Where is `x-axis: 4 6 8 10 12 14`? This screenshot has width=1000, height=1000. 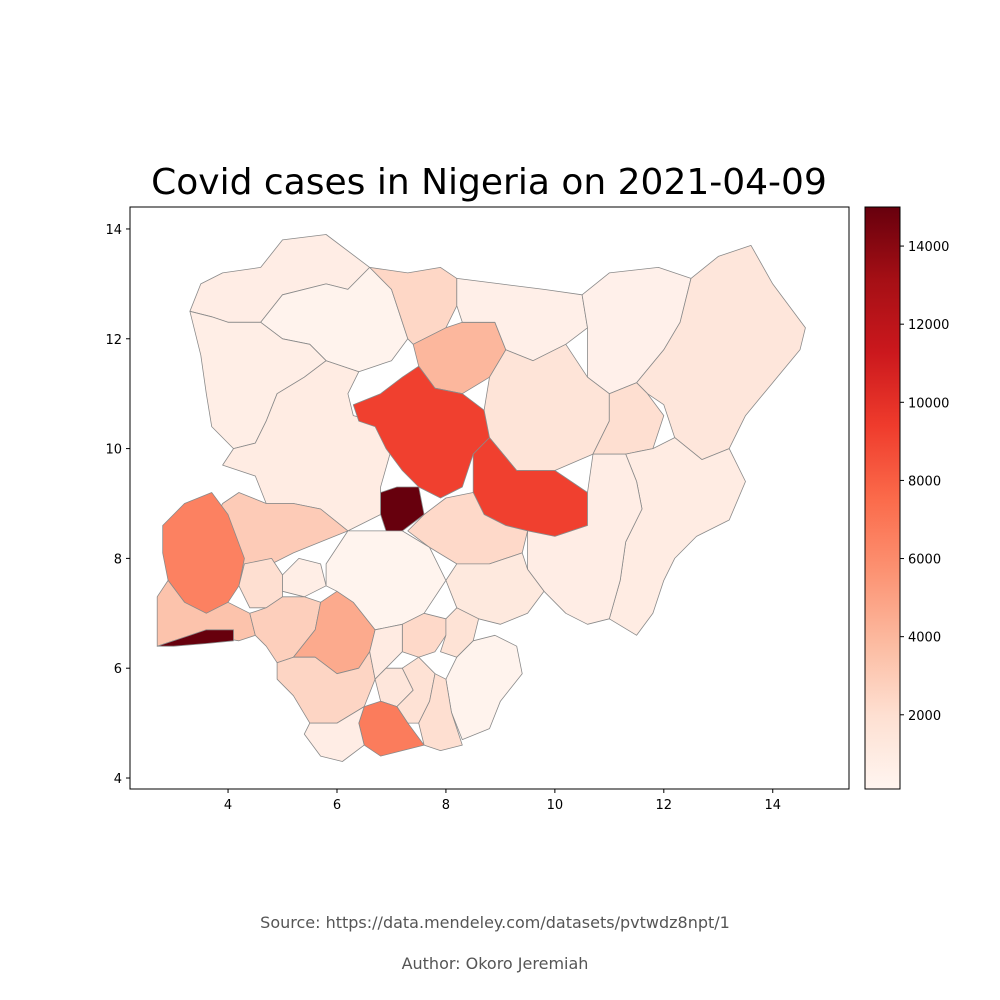
x-axis: 4 6 8 10 12 14 is located at coordinates (502, 801).